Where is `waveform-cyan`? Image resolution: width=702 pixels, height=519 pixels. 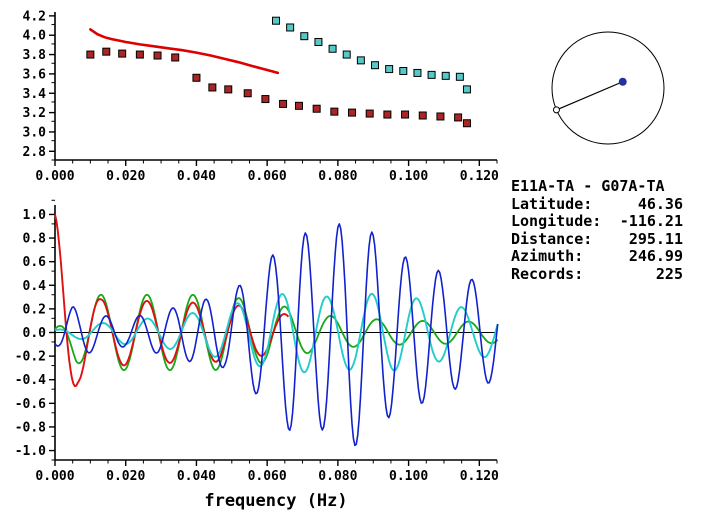
waveform-cyan is located at coordinates (276, 333).